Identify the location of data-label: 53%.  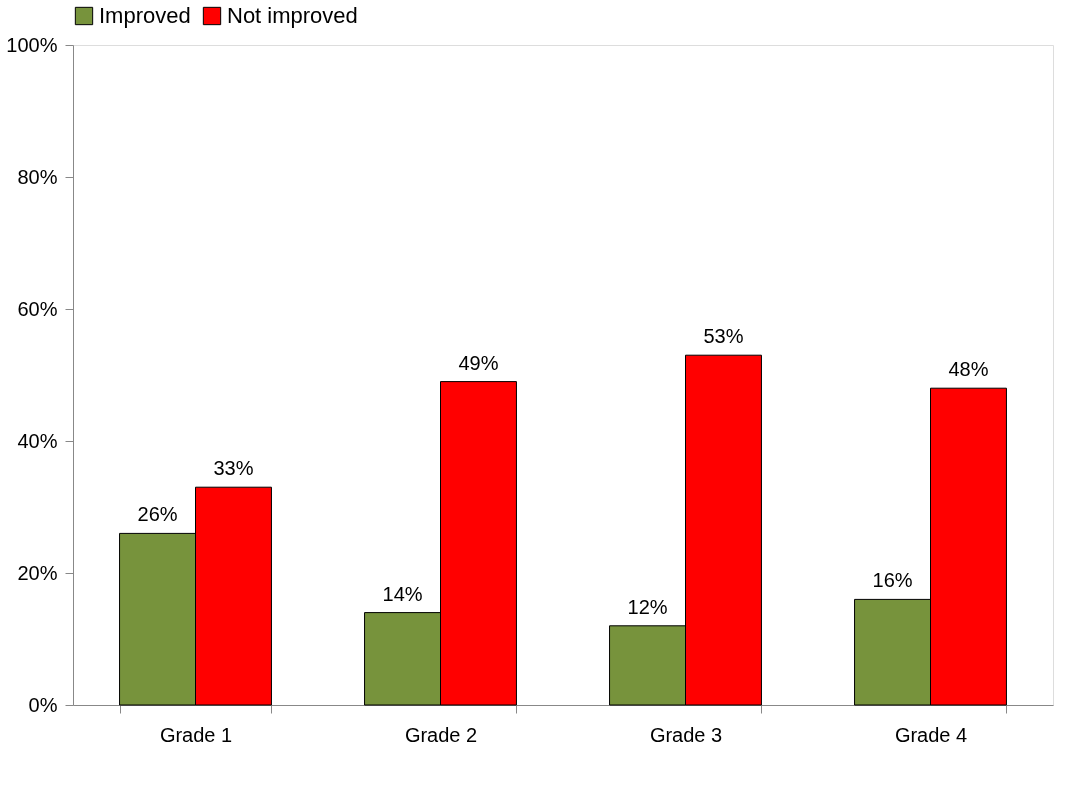
(723, 336).